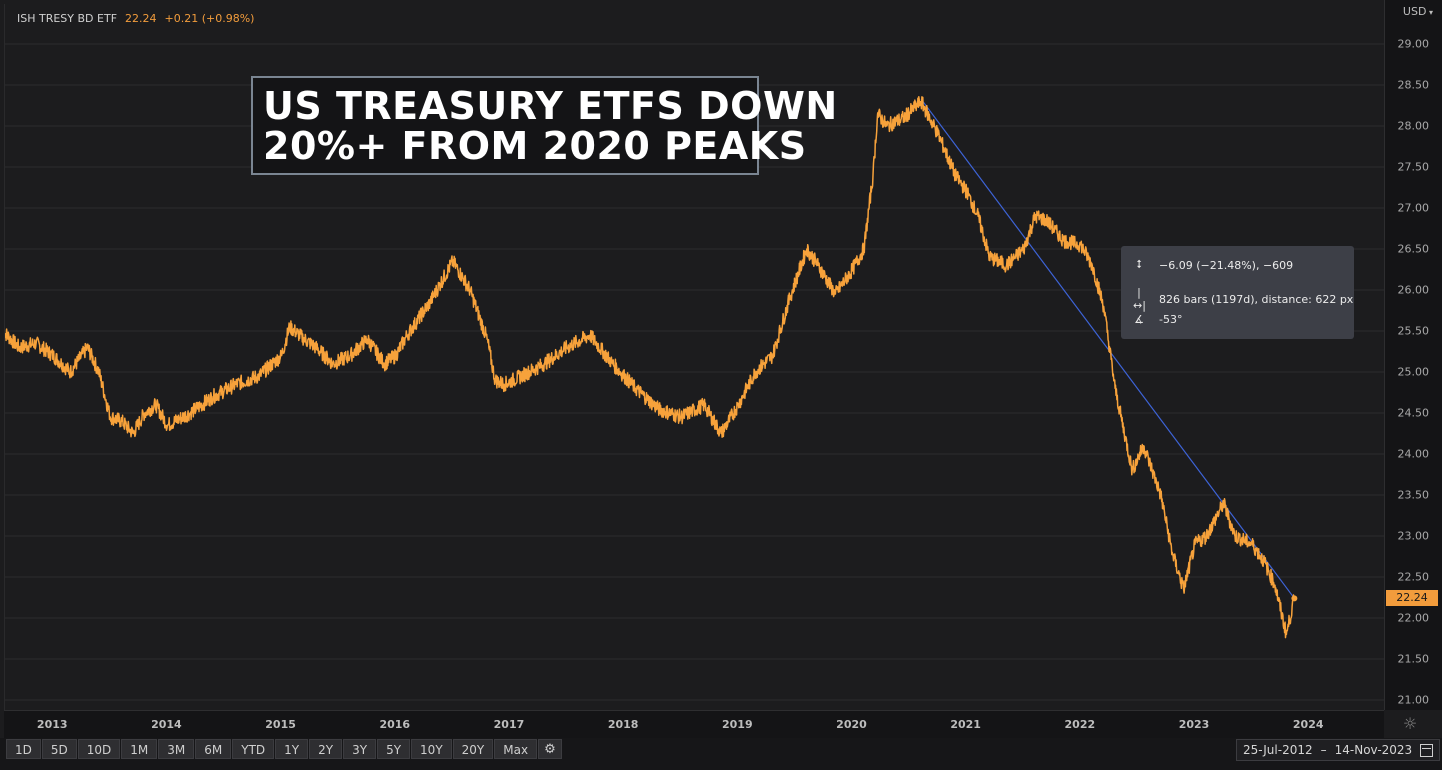 The height and width of the screenshot is (770, 1442). What do you see at coordinates (1139, 319) in the screenshot?
I see `angle-icon: ∡` at bounding box center [1139, 319].